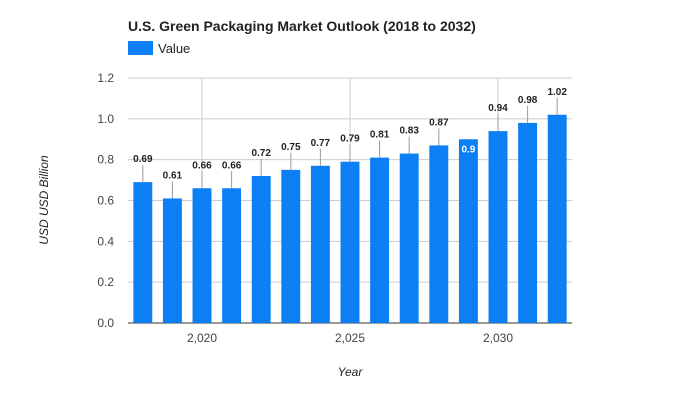 Image resolution: width=700 pixels, height=405 pixels. I want to click on data-label: 0.72, so click(261, 153).